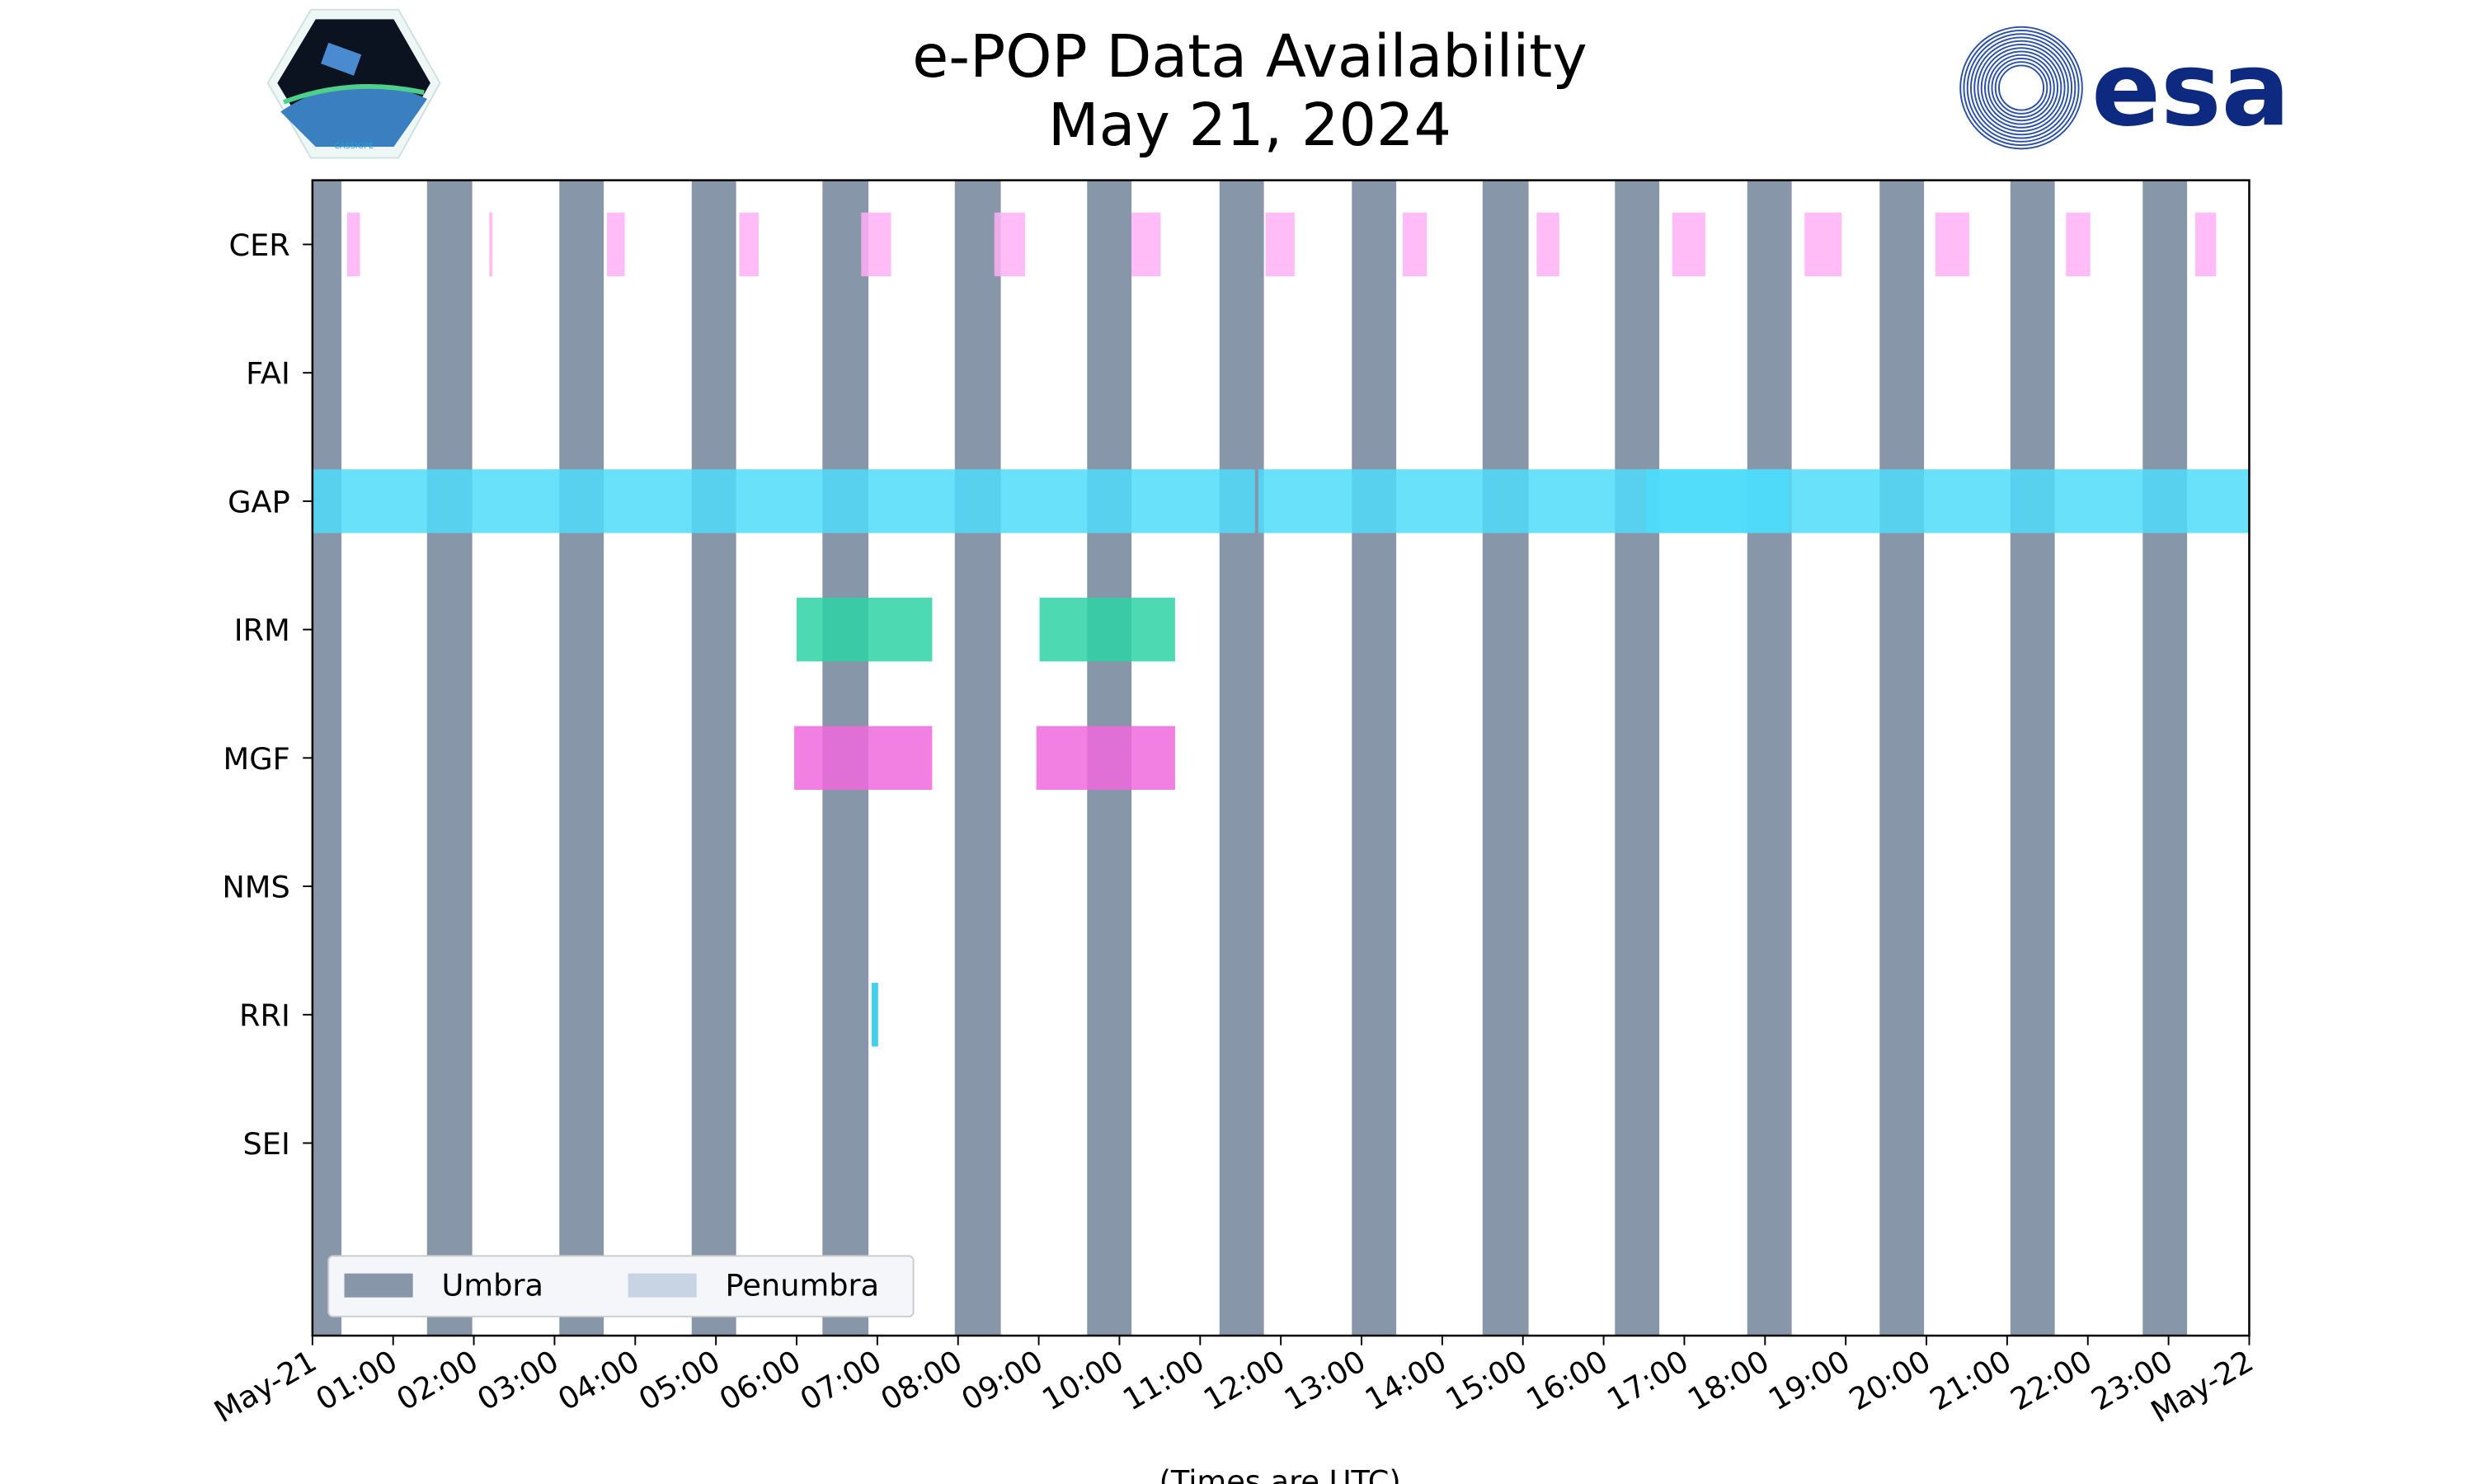  What do you see at coordinates (265, 1144) in the screenshot?
I see `y-tick-label: SEI` at bounding box center [265, 1144].